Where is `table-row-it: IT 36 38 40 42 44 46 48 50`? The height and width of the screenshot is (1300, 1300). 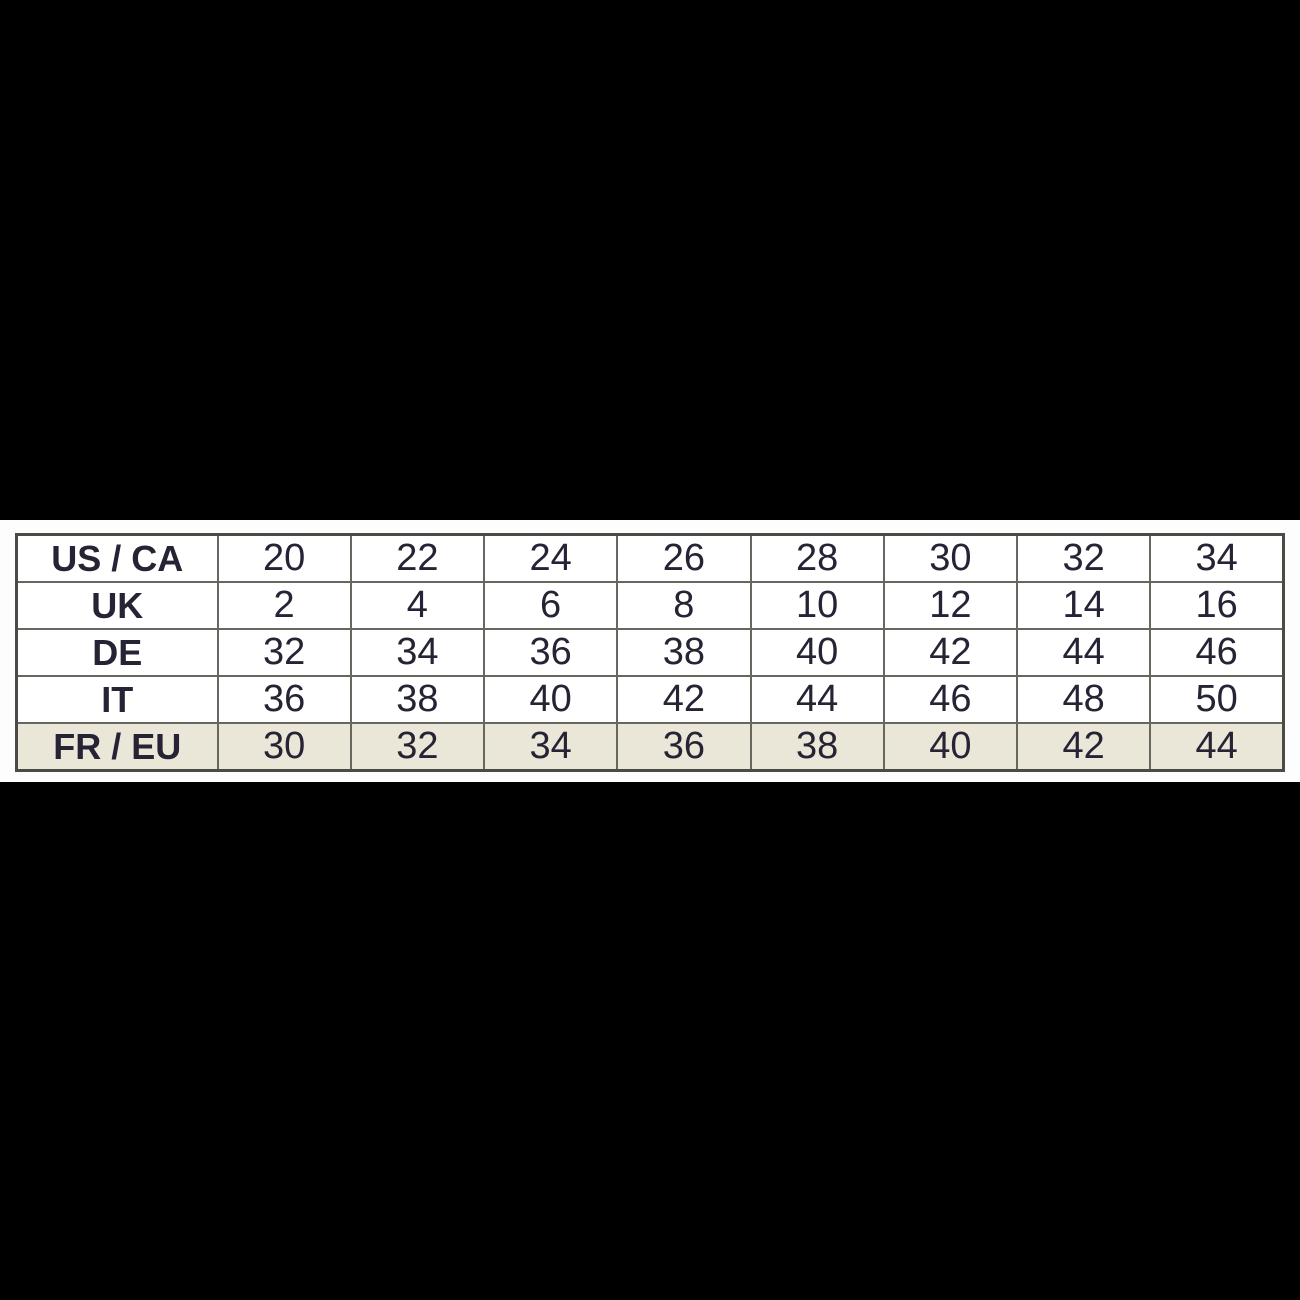
table-row-it: IT 36 38 40 42 44 46 48 50 is located at coordinates (650, 699).